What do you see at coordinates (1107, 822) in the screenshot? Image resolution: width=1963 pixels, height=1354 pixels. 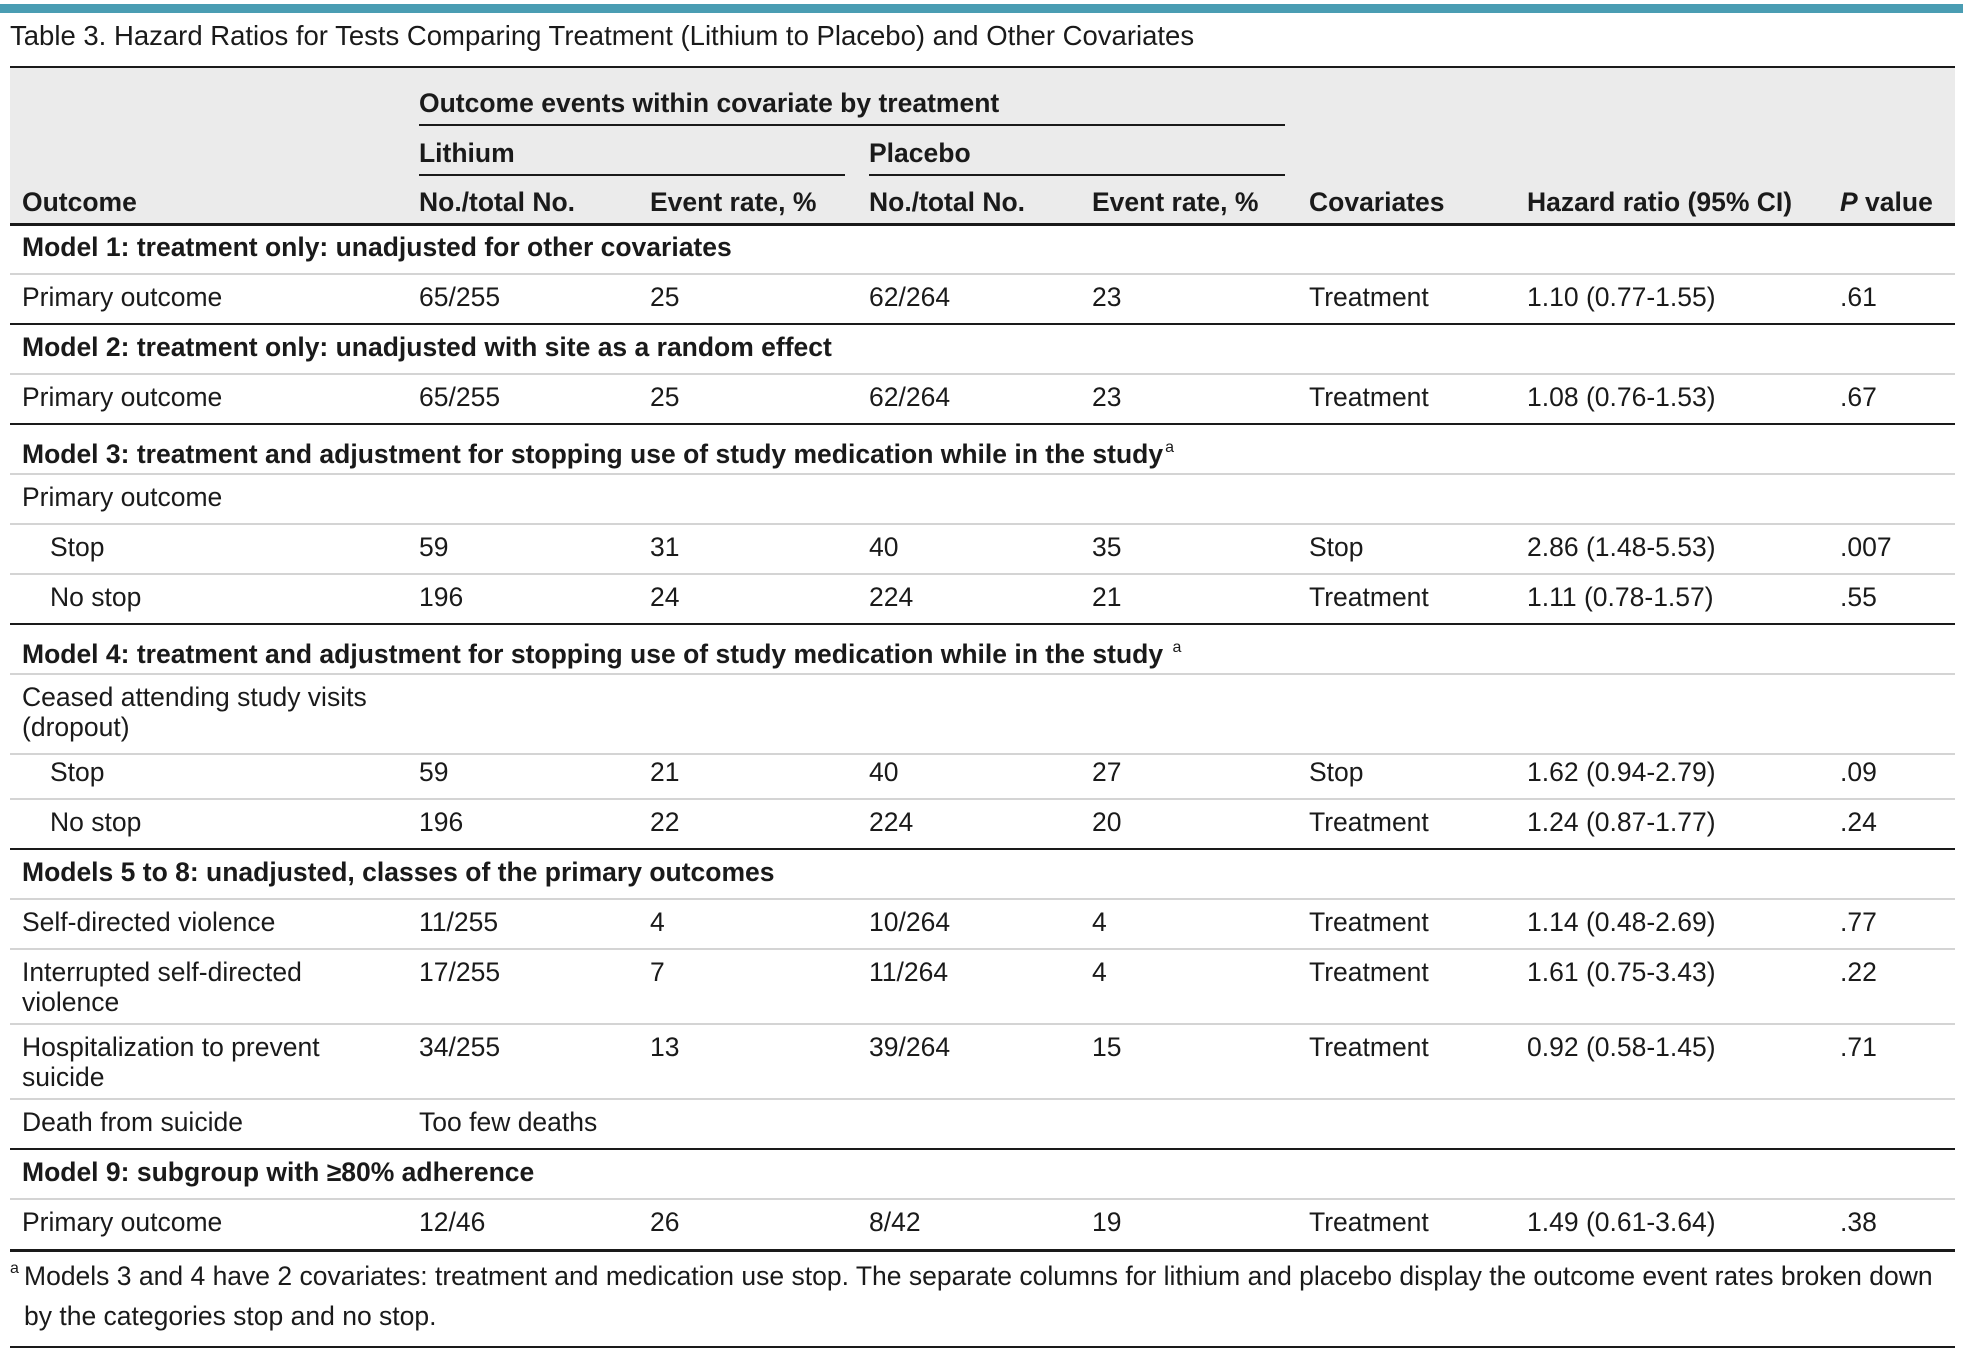 I see `placebo-rate-cell: 20` at bounding box center [1107, 822].